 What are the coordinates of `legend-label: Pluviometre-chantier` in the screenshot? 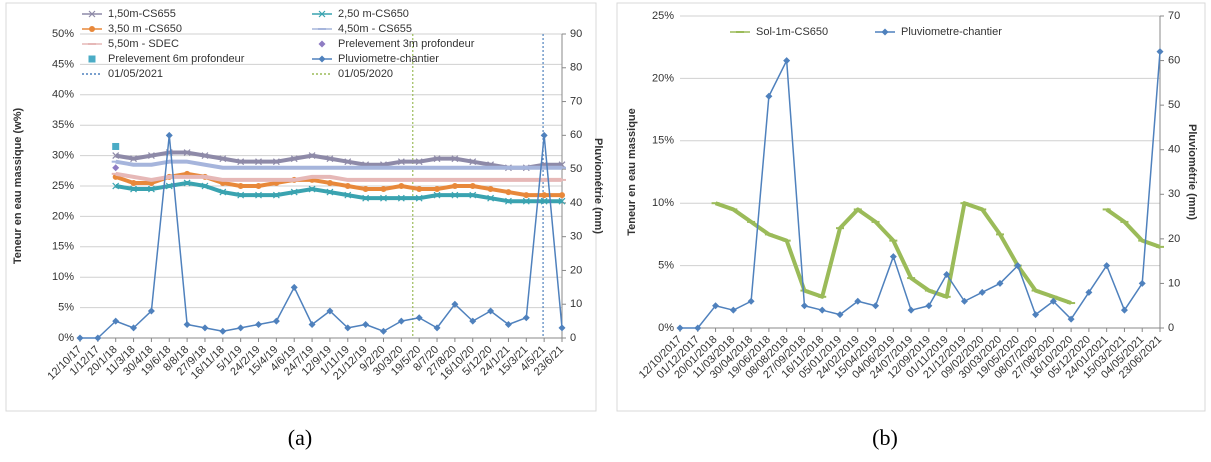 It's located at (951, 32).